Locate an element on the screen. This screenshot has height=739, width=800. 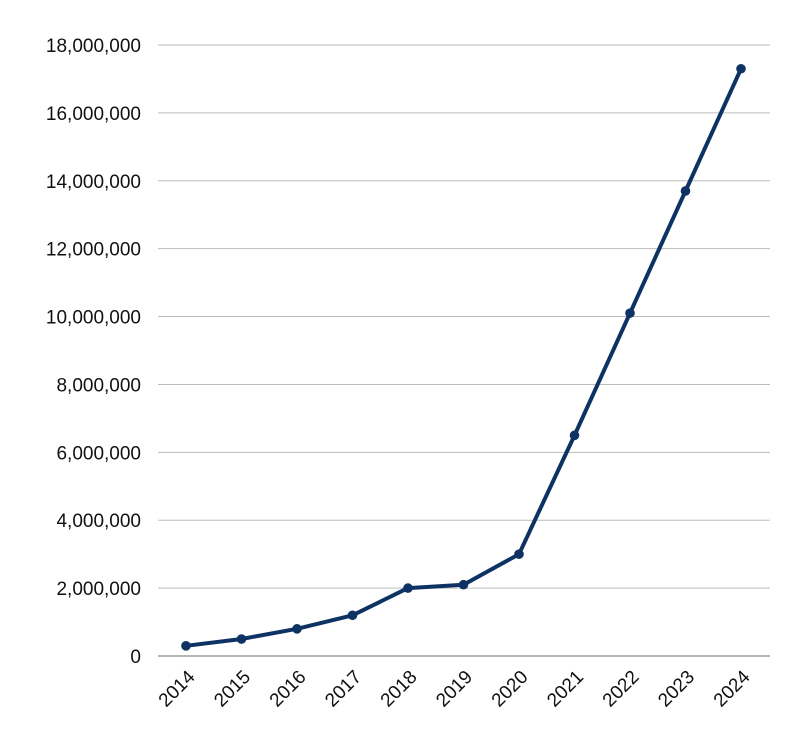
y-tick-label: 4,000,000 is located at coordinates (98, 521).